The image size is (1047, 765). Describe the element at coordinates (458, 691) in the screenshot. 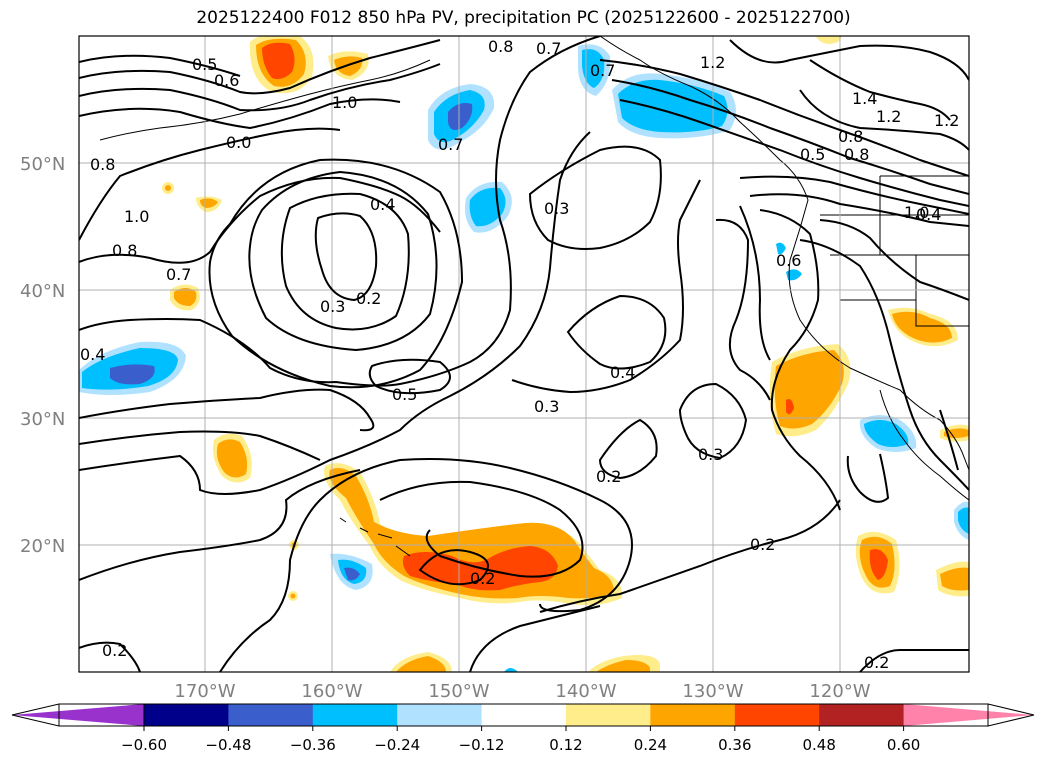

I see `lon-label: 150°W` at that location.